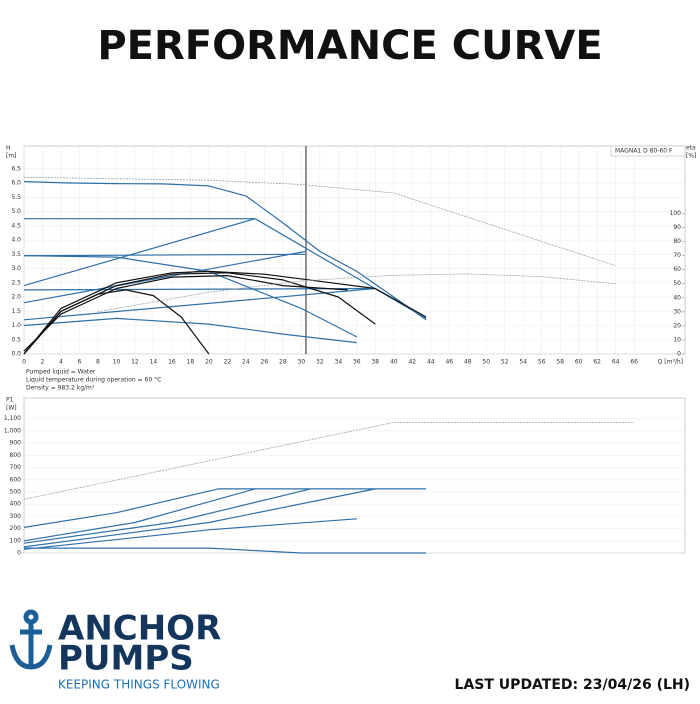 The height and width of the screenshot is (704, 700). What do you see at coordinates (12, 430) in the screenshot?
I see `y-tick-label: 1,000` at bounding box center [12, 430].